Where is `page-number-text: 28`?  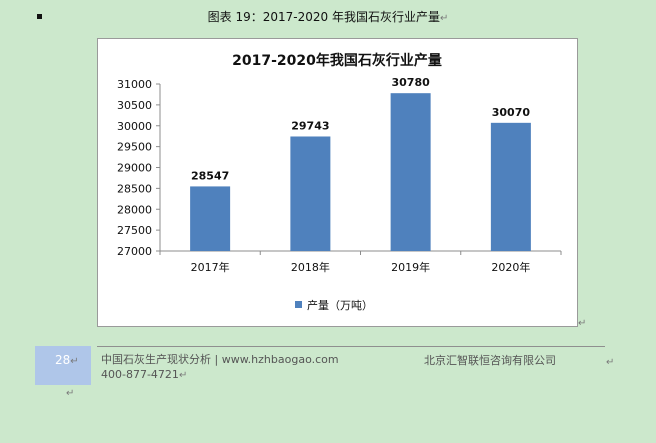 page-number-text: 28 is located at coordinates (63, 360).